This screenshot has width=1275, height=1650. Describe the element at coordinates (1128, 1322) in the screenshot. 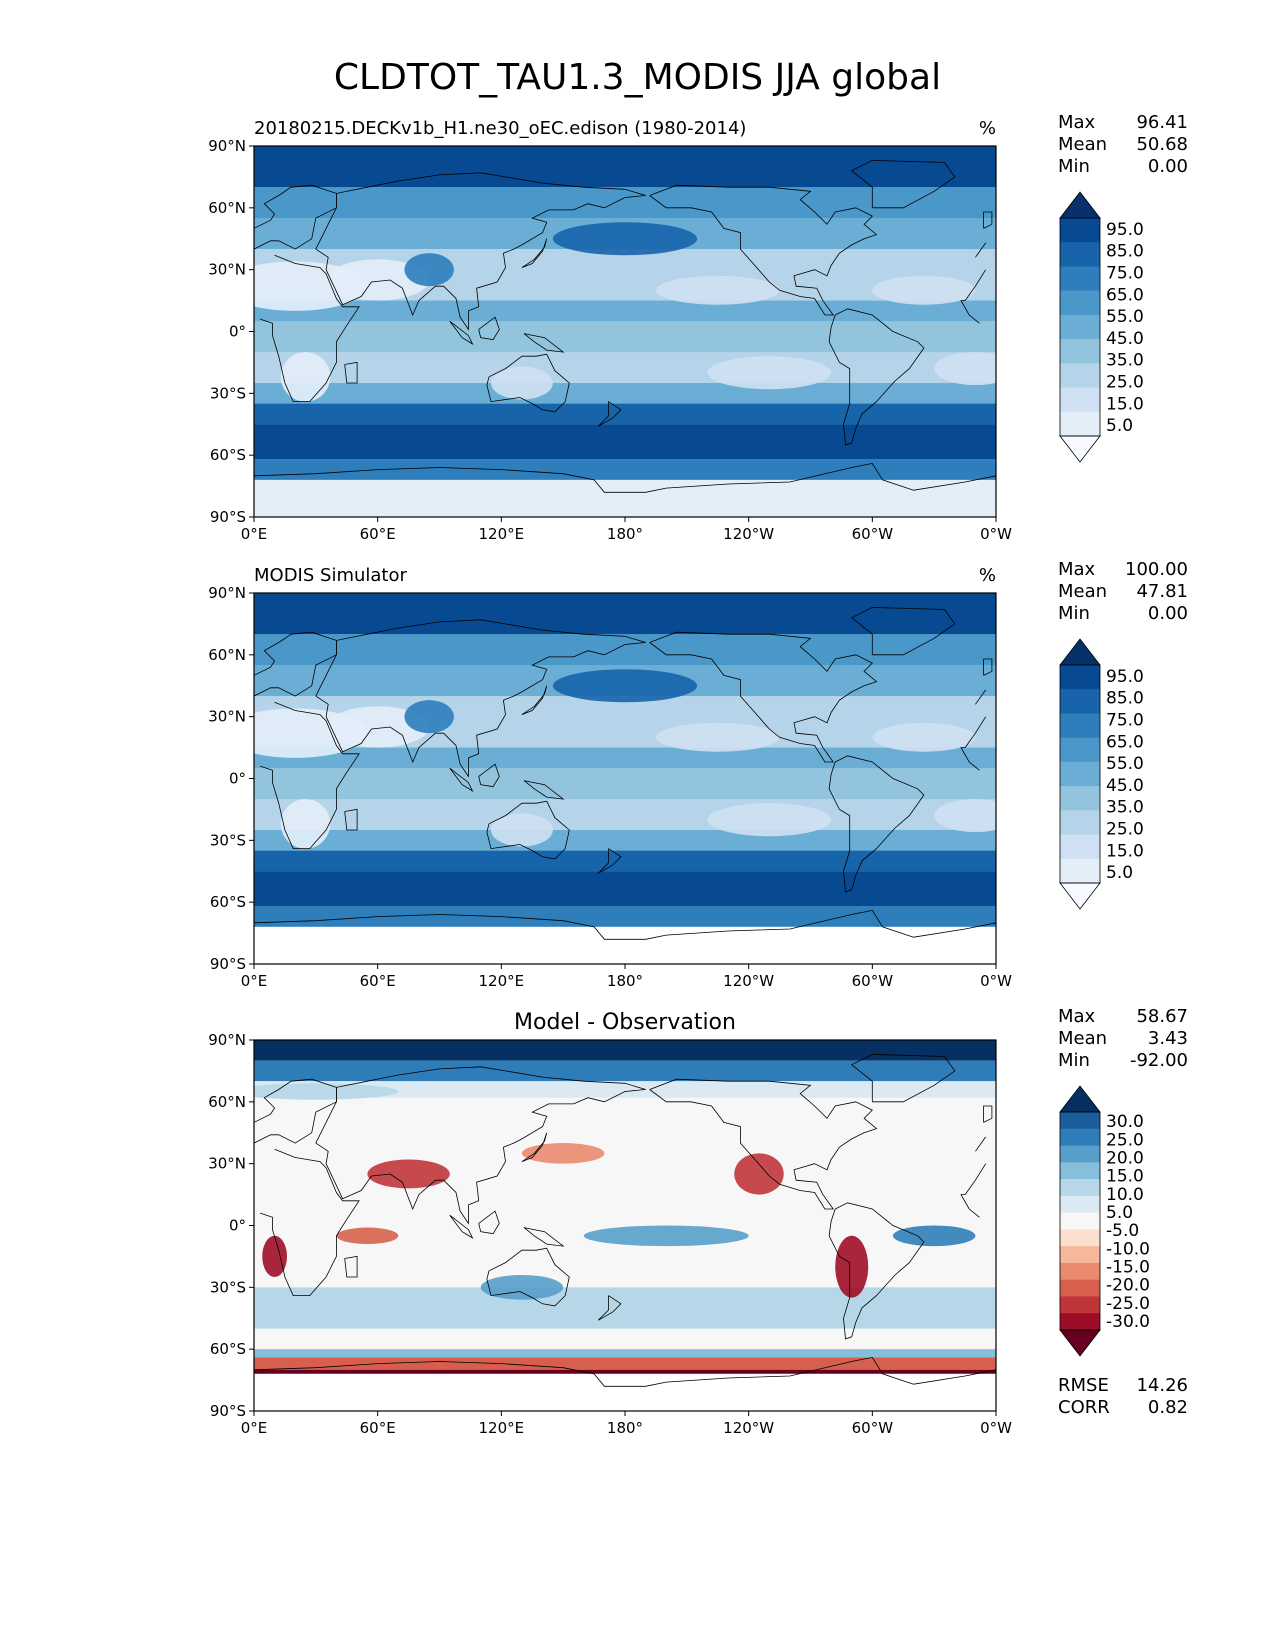

I see `colorbar-label: -30.0` at that location.